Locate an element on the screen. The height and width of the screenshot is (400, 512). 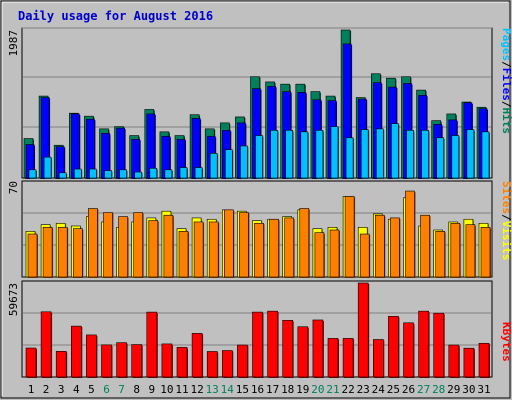
day-label-13: 13 is located at coordinates (212, 389).